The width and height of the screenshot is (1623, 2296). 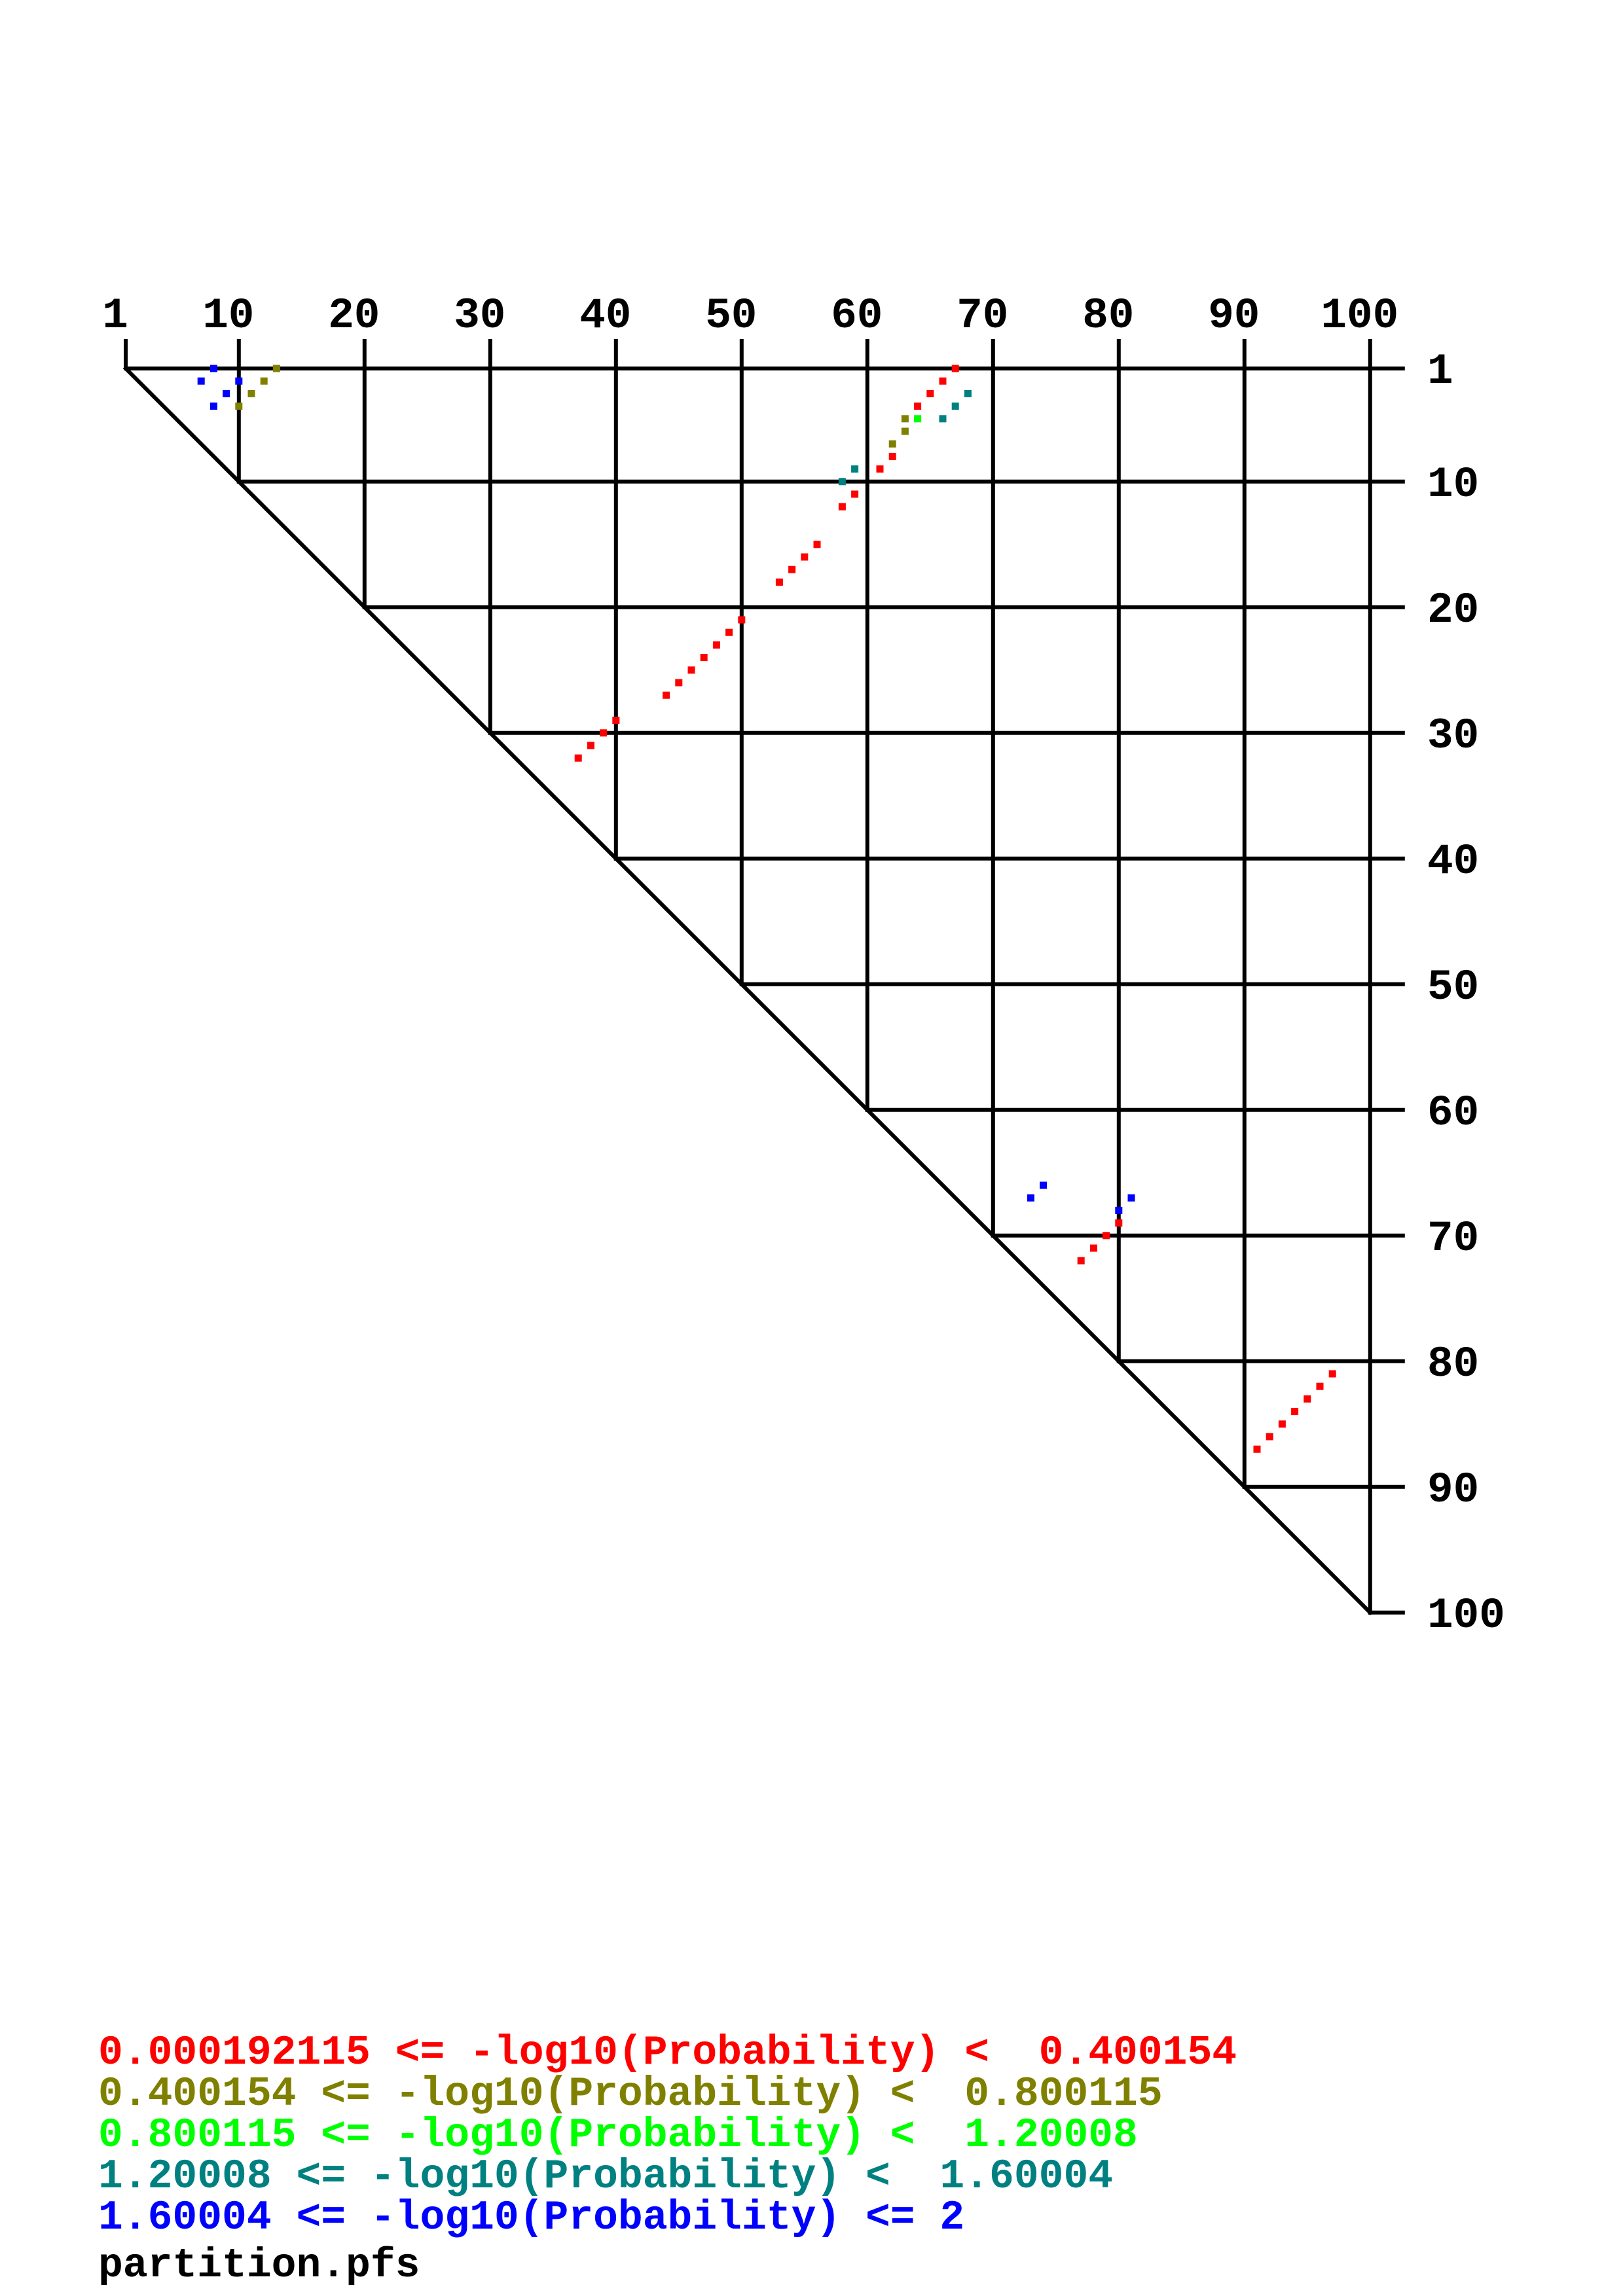 I want to click on x-tick-label: 90, so click(x=1234, y=315).